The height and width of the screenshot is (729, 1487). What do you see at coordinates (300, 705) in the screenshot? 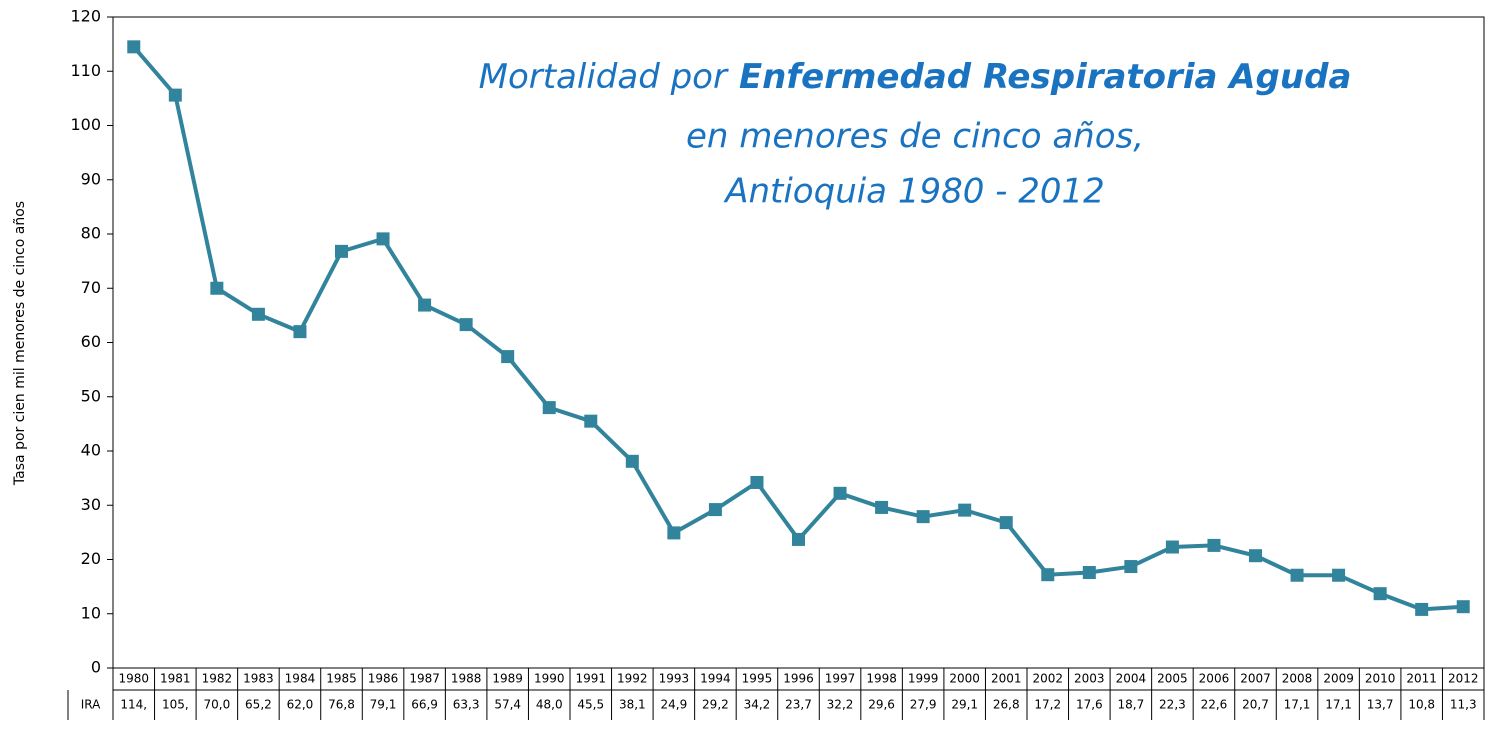
I see `data-label: 62,0` at bounding box center [300, 705].